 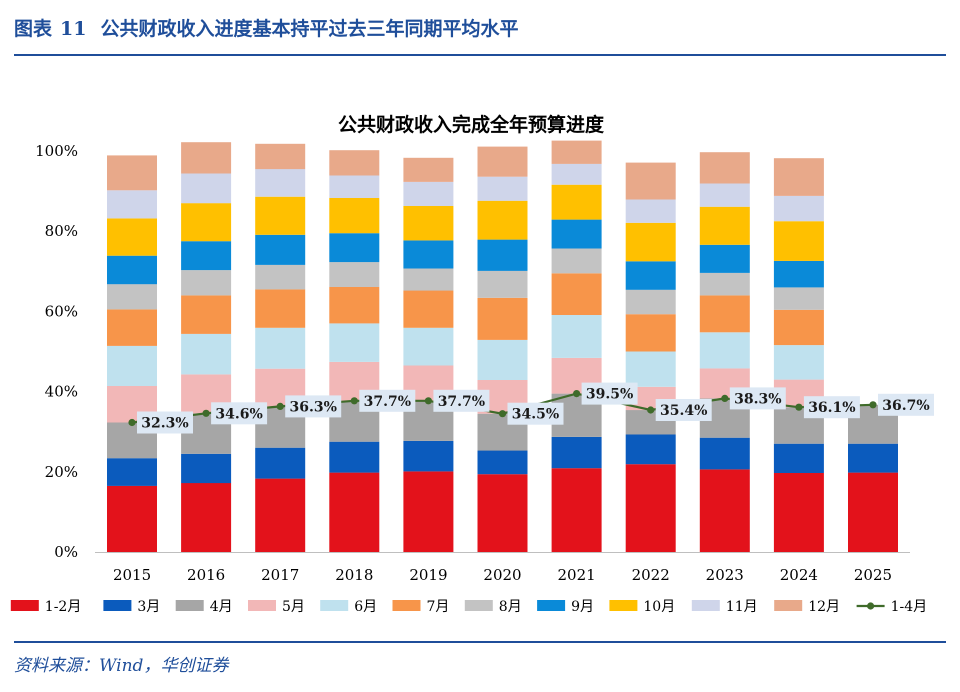 What do you see at coordinates (66, 552) in the screenshot?
I see `y-tick-label: 0%` at bounding box center [66, 552].